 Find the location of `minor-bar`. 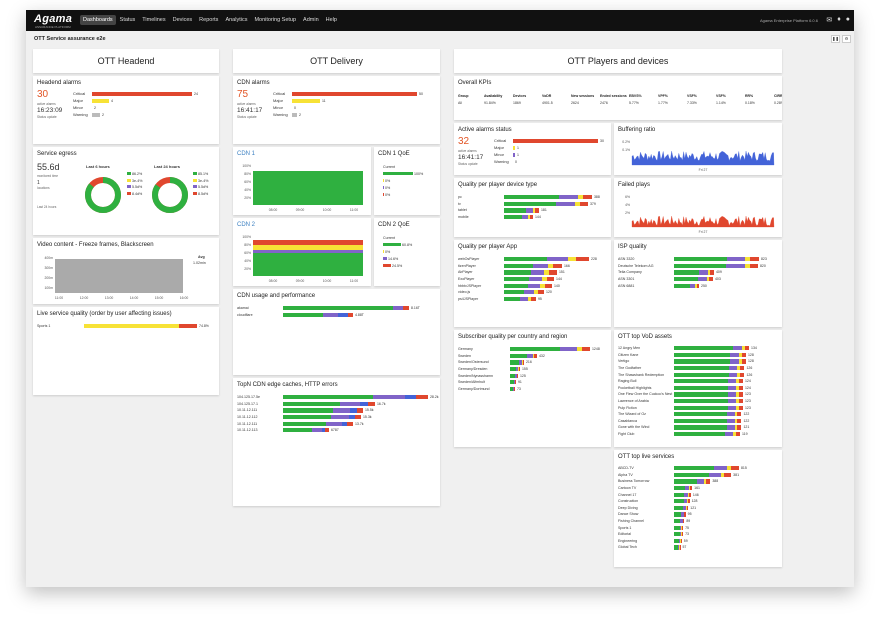

minor-bar is located at coordinates (514, 154).